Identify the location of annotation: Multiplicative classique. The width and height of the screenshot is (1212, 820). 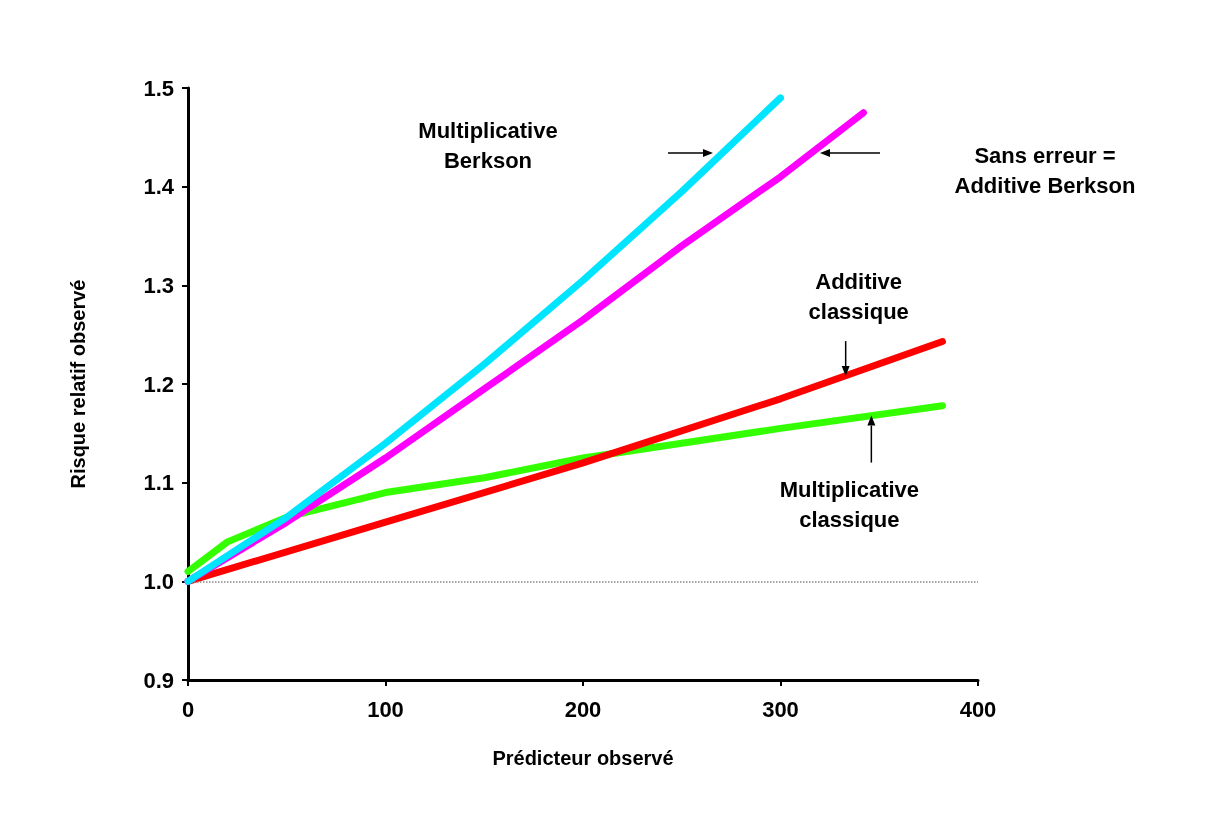
(849, 505).